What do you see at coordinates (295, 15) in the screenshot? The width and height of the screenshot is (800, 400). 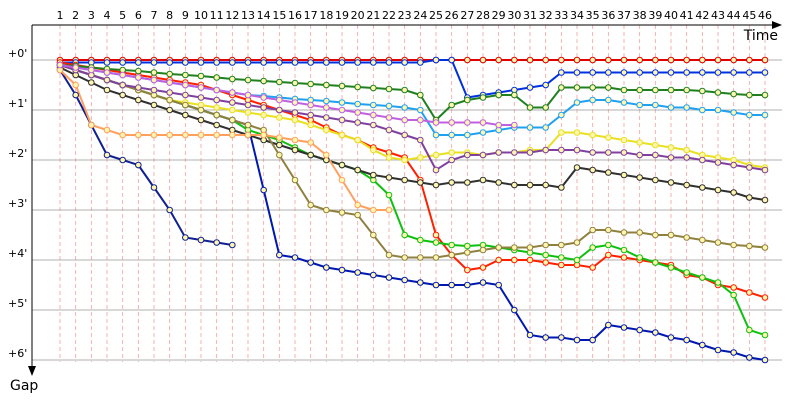 I see `x-tick-label: 16` at bounding box center [295, 15].